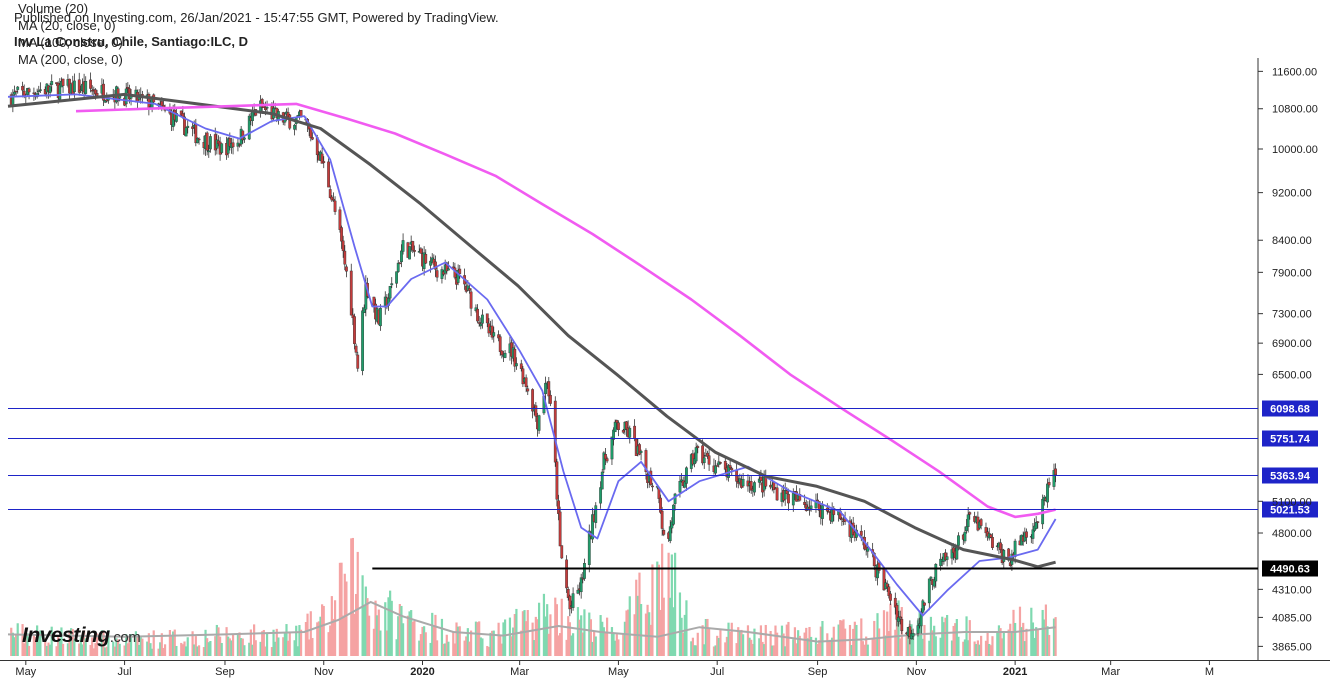 This screenshot has width=1330, height=682. What do you see at coordinates (67, 25) in the screenshot?
I see `legend-ma20: MA (20, close, 0)` at bounding box center [67, 25].